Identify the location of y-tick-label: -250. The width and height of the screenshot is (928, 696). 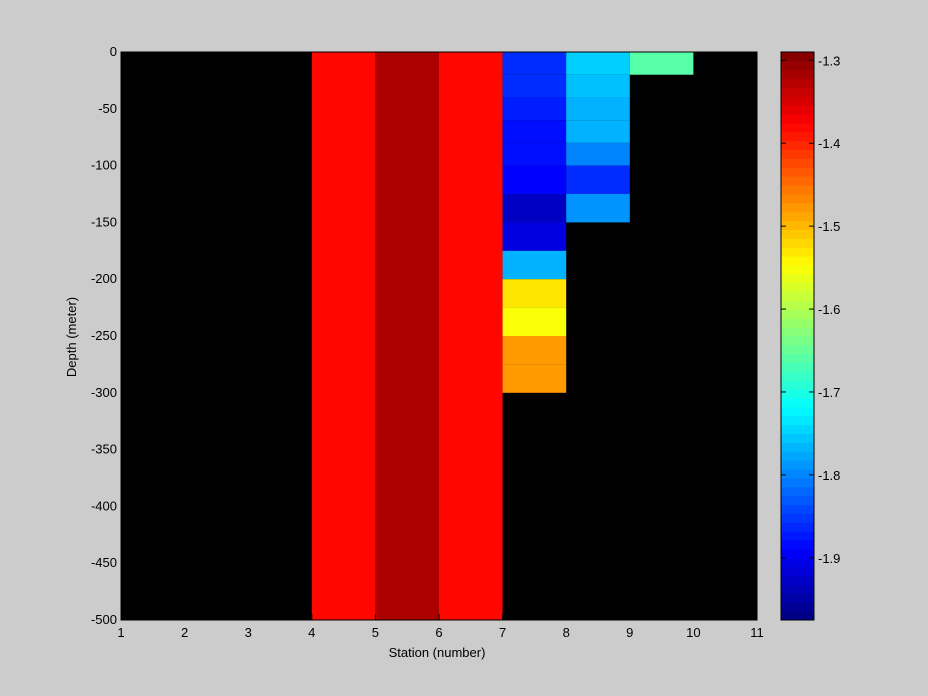
(104, 335).